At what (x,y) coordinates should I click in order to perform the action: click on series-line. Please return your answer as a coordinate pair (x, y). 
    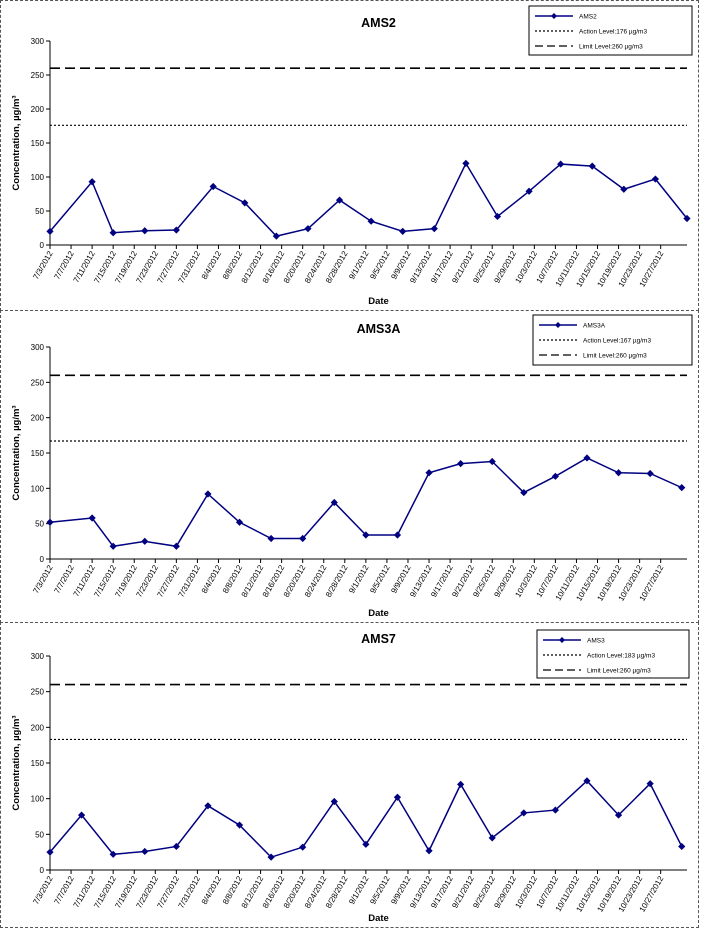
    Looking at the image, I should click on (368, 199).